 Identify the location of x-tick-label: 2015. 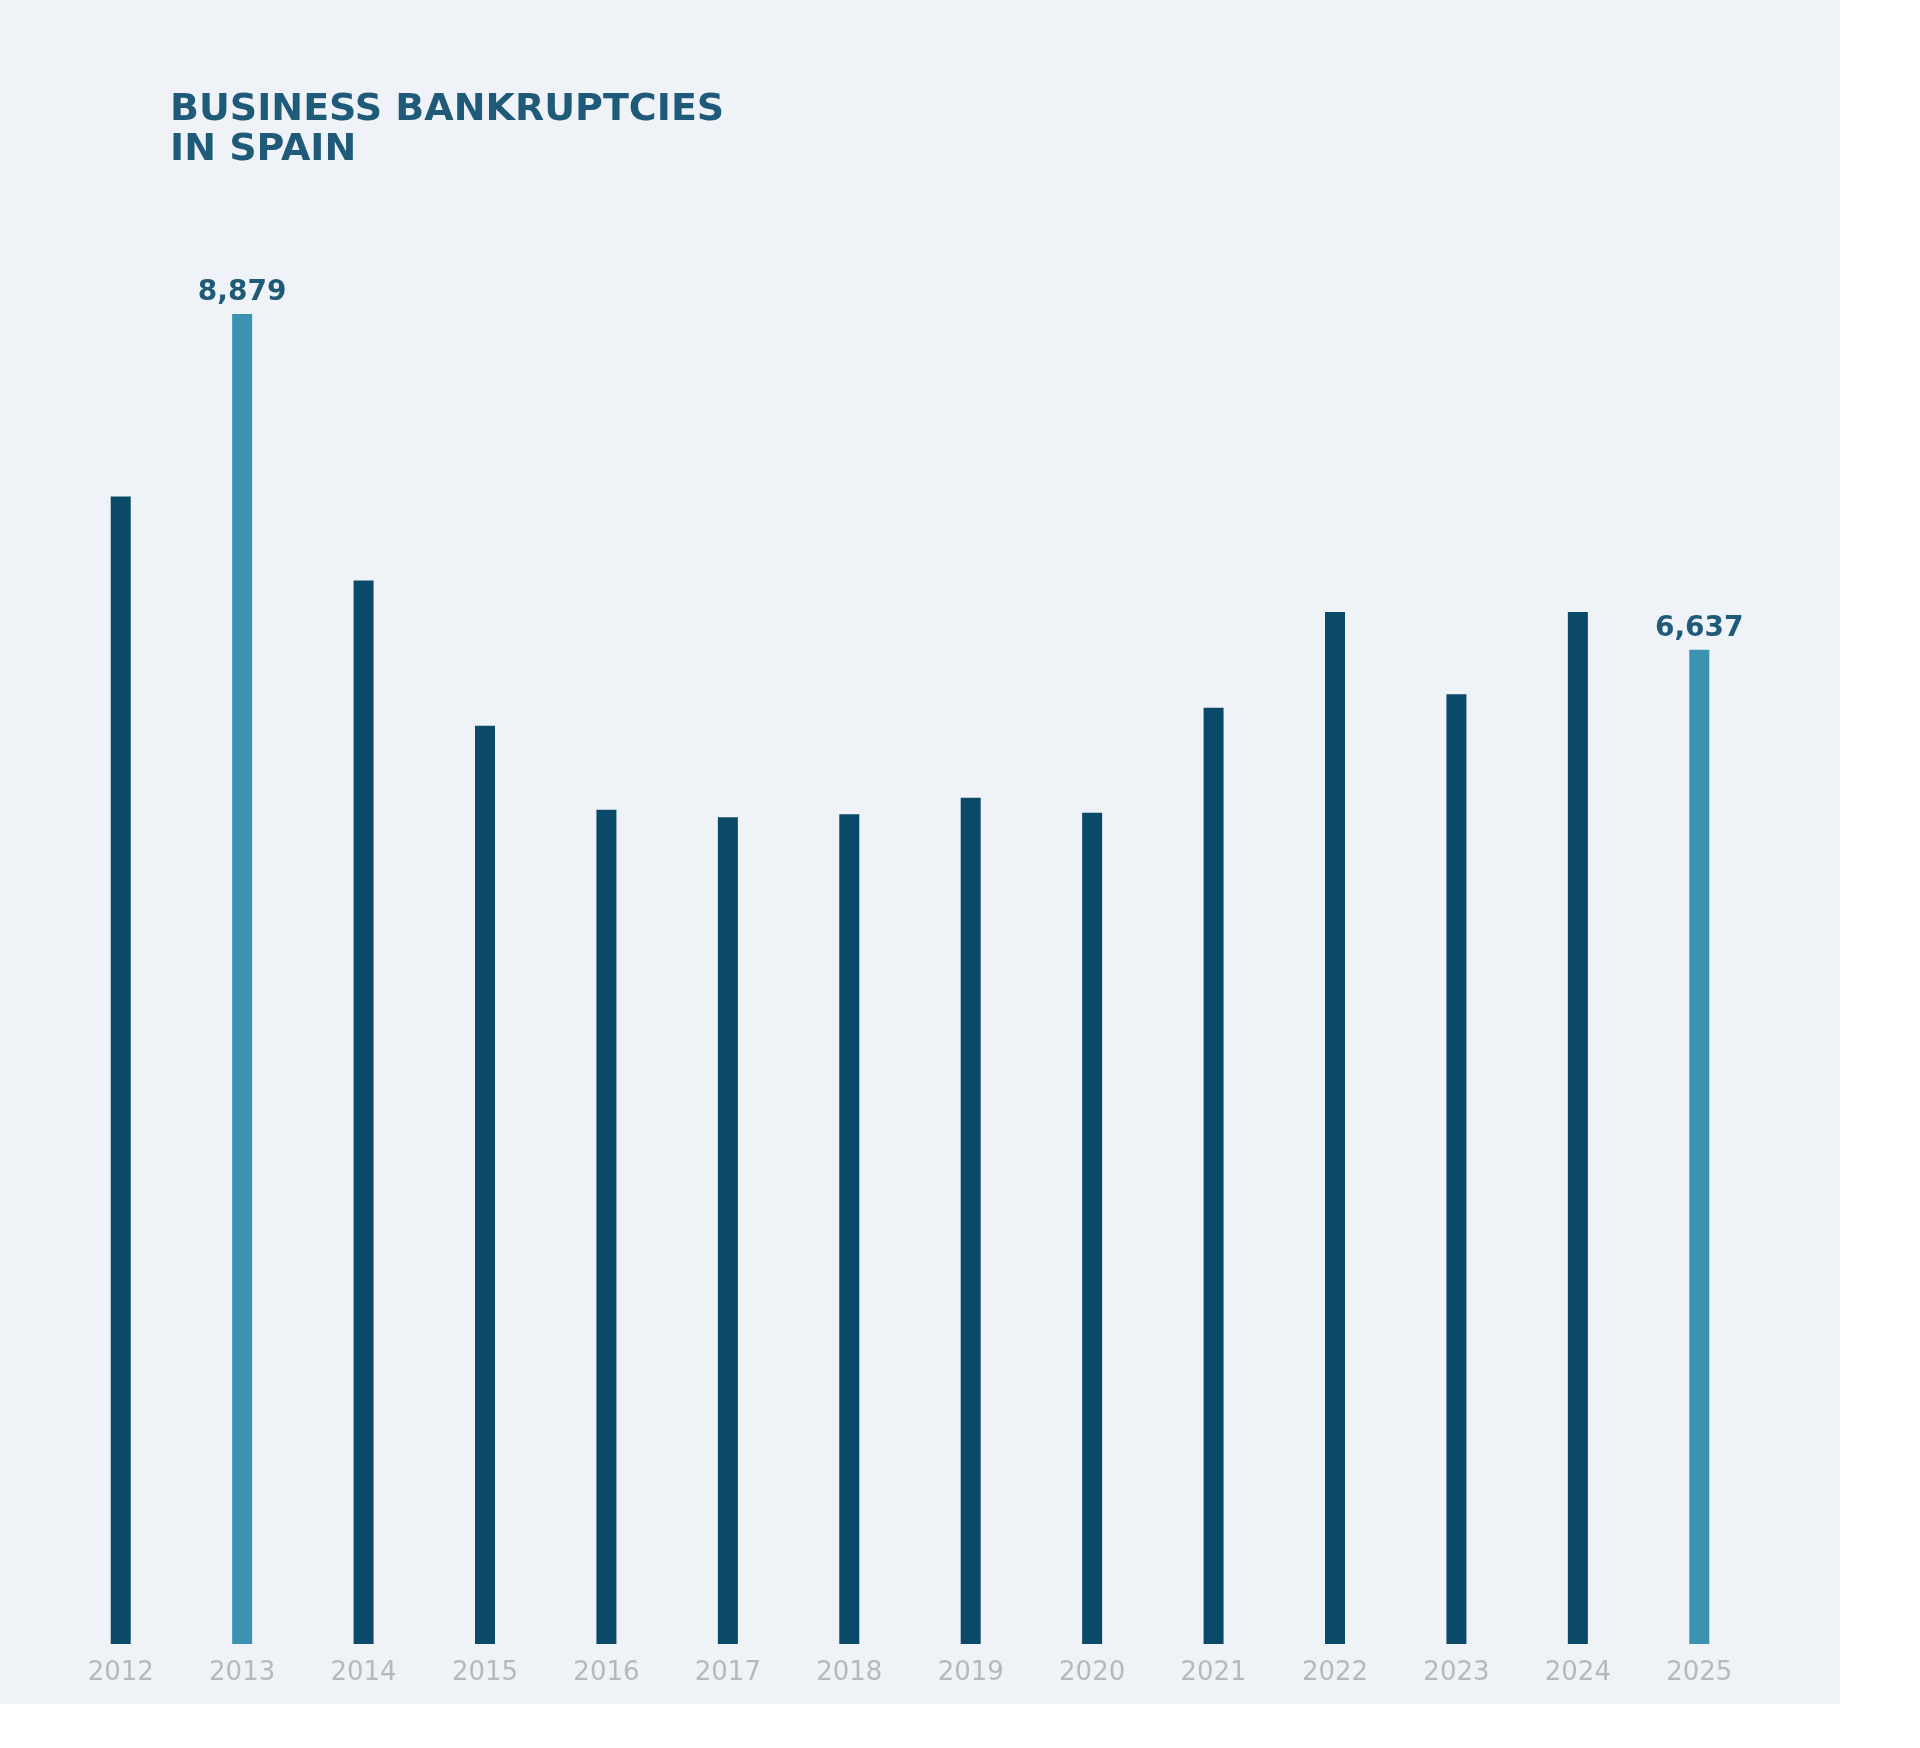
(485, 1670).